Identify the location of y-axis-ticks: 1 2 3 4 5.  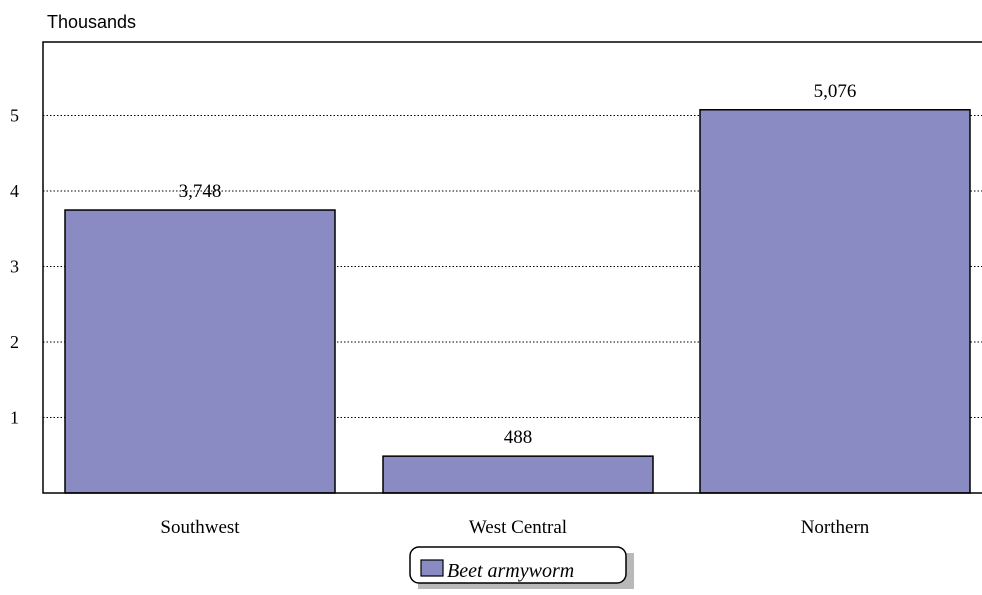
(14, 267).